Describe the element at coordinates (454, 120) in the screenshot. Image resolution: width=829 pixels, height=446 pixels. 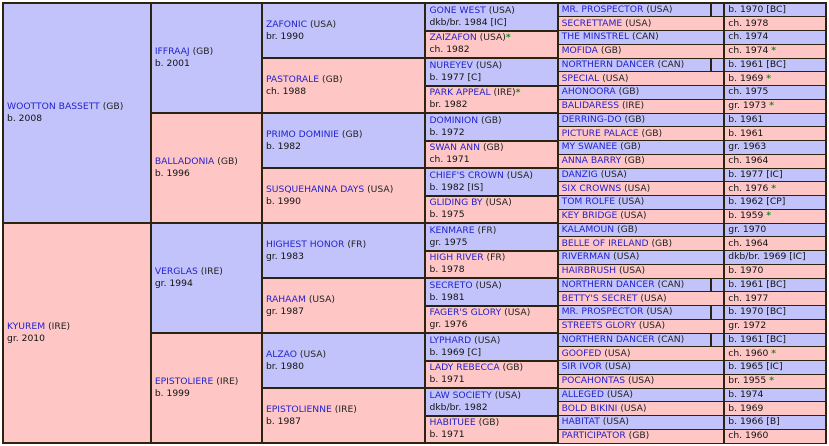
I see `horse-name-link: DOMINION` at that location.